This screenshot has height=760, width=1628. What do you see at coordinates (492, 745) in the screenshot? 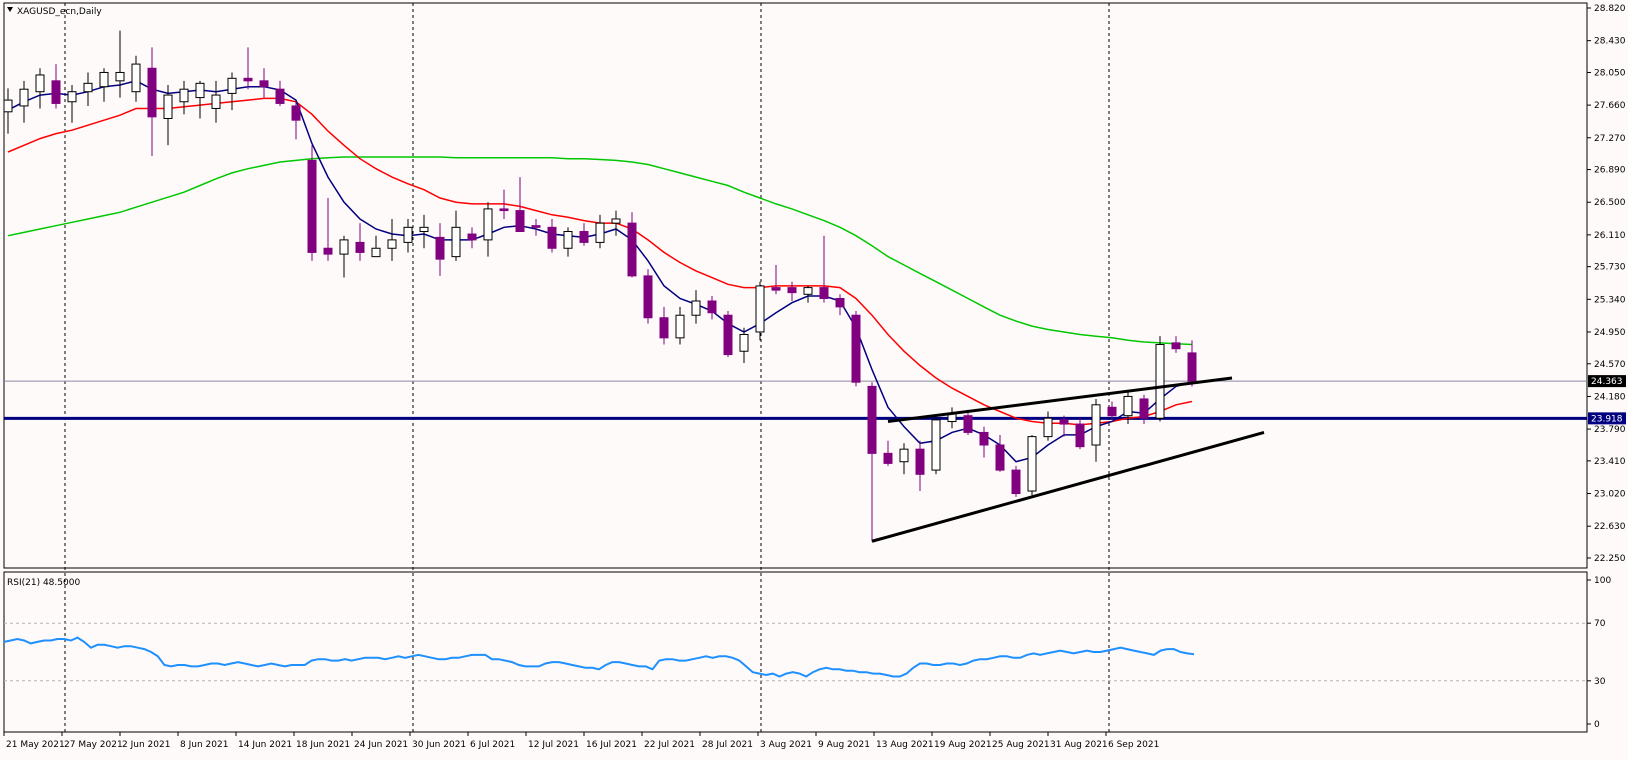
I see `date-tick-label: 6 Jul 2021` at bounding box center [492, 745].